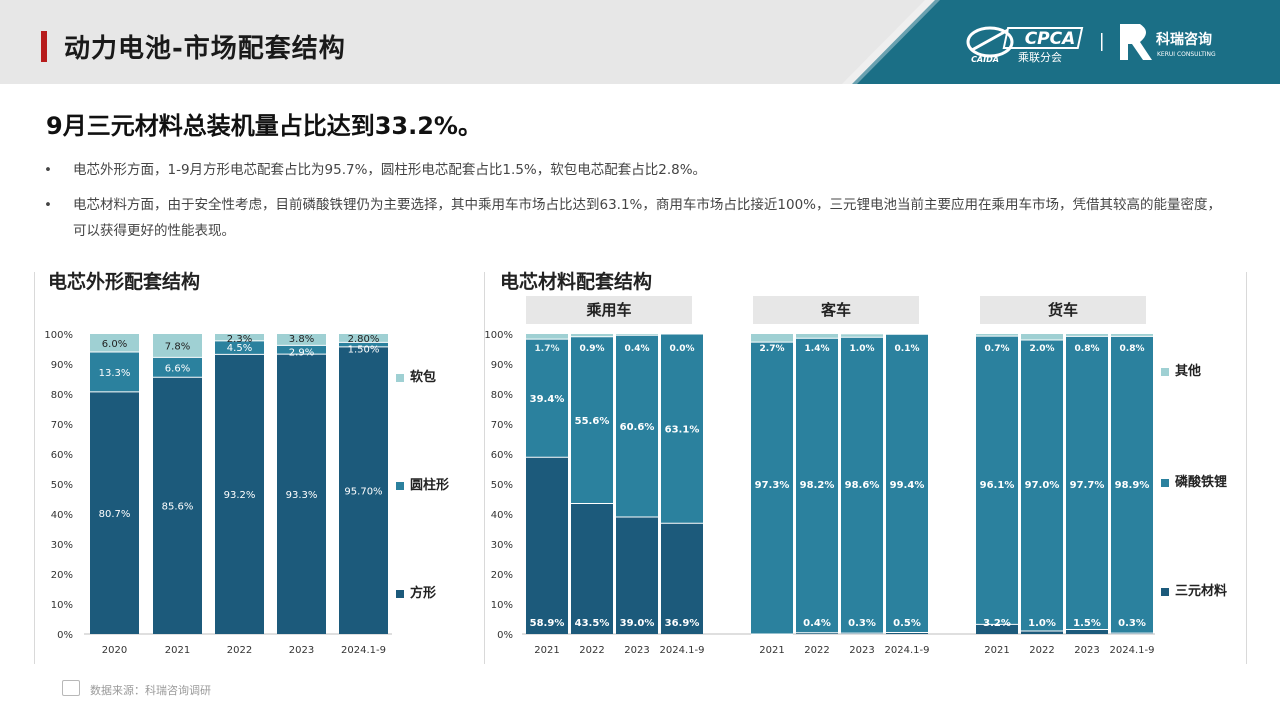 This screenshot has height=720, width=1280. Describe the element at coordinates (576, 282) in the screenshot. I see `material-chart-title: 电芯材料配套结构` at that location.